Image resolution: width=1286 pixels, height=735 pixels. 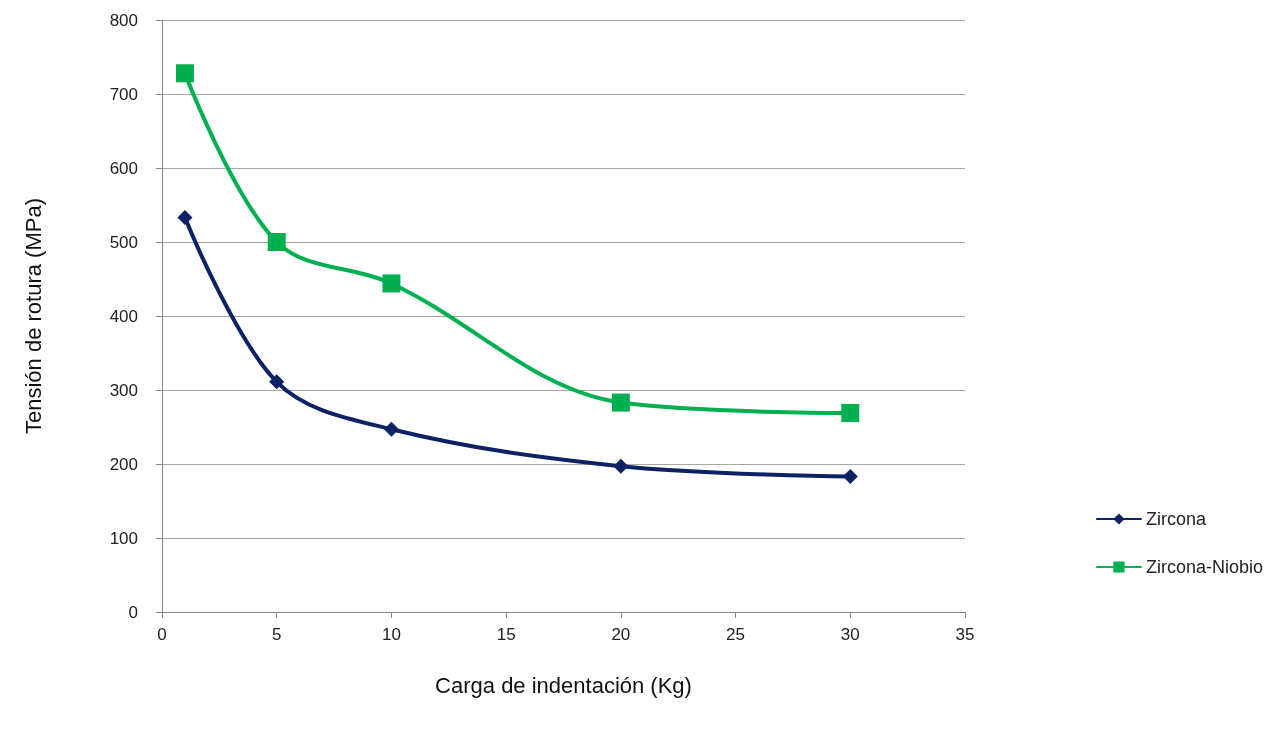 I want to click on x-axis-title: Carga de indentación (Kg), so click(x=563, y=685).